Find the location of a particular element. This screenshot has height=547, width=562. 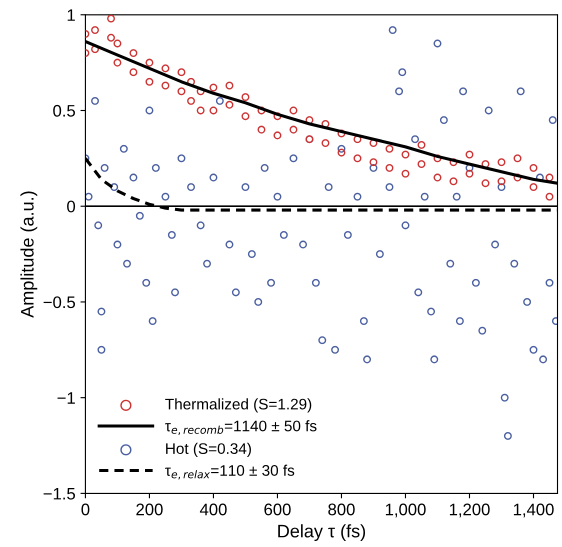

legend-label: τ$_{e,relax}$=110 ± 30 fs is located at coordinates (229, 472).